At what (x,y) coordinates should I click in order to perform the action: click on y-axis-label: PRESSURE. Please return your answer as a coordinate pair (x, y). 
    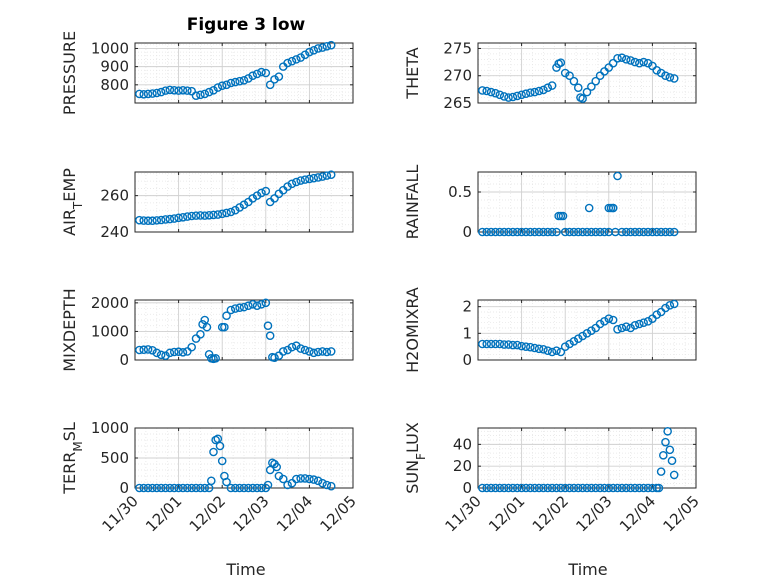
    Looking at the image, I should click on (69, 73).